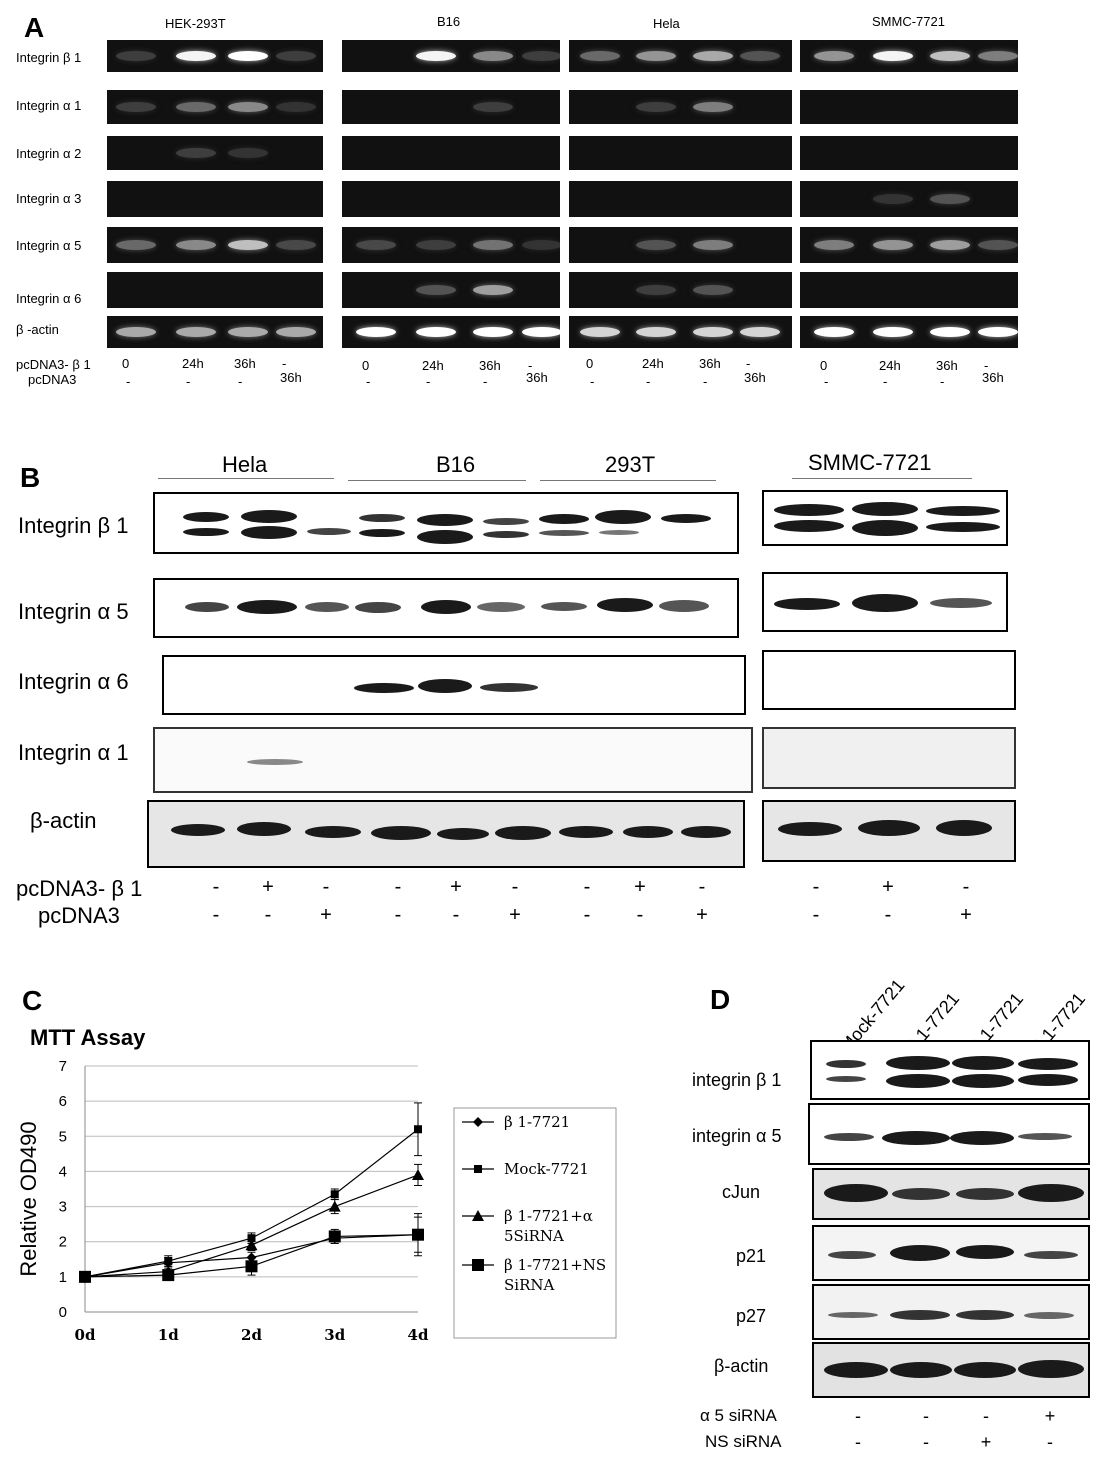 The height and width of the screenshot is (1467, 1111). I want to click on y-tick-label: 6, so click(63, 1101).